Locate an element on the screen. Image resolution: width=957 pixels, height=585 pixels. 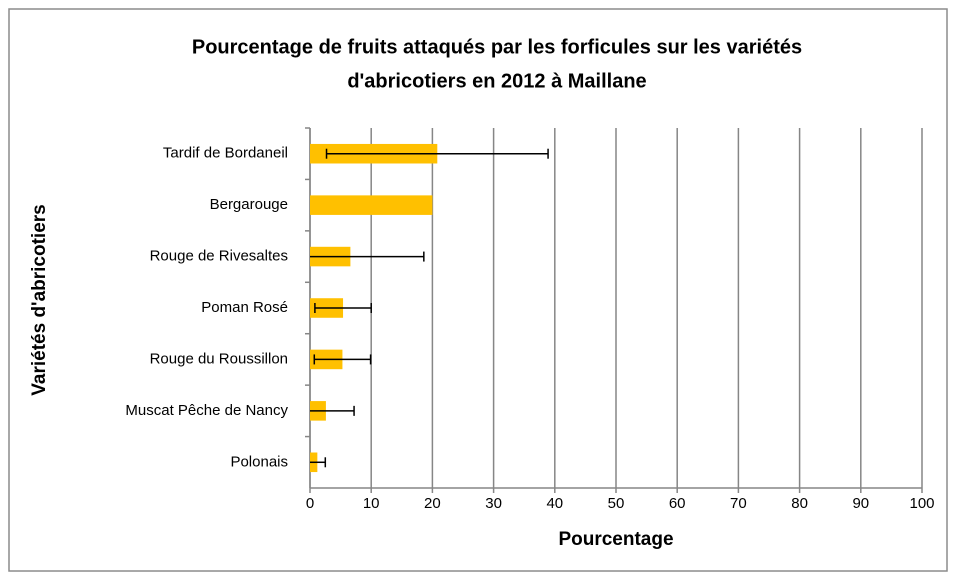
y-tick-label: Rouge de Rivesaltes is located at coordinates (219, 256).